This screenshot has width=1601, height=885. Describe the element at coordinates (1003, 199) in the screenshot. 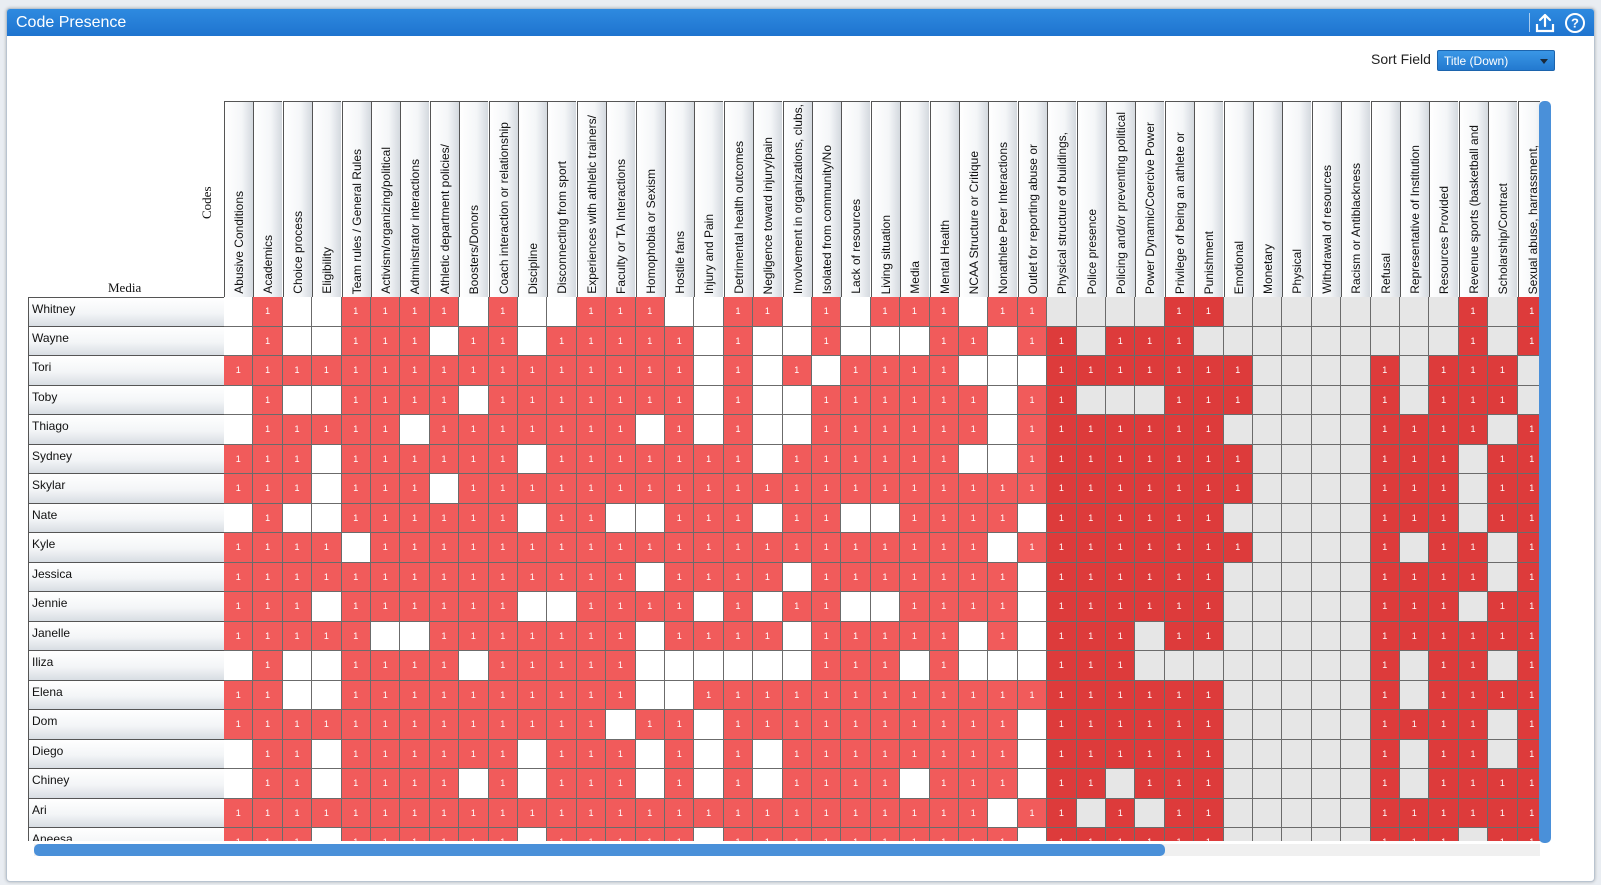

I see `column-header: Nonathlete Peer Interactions` at that location.